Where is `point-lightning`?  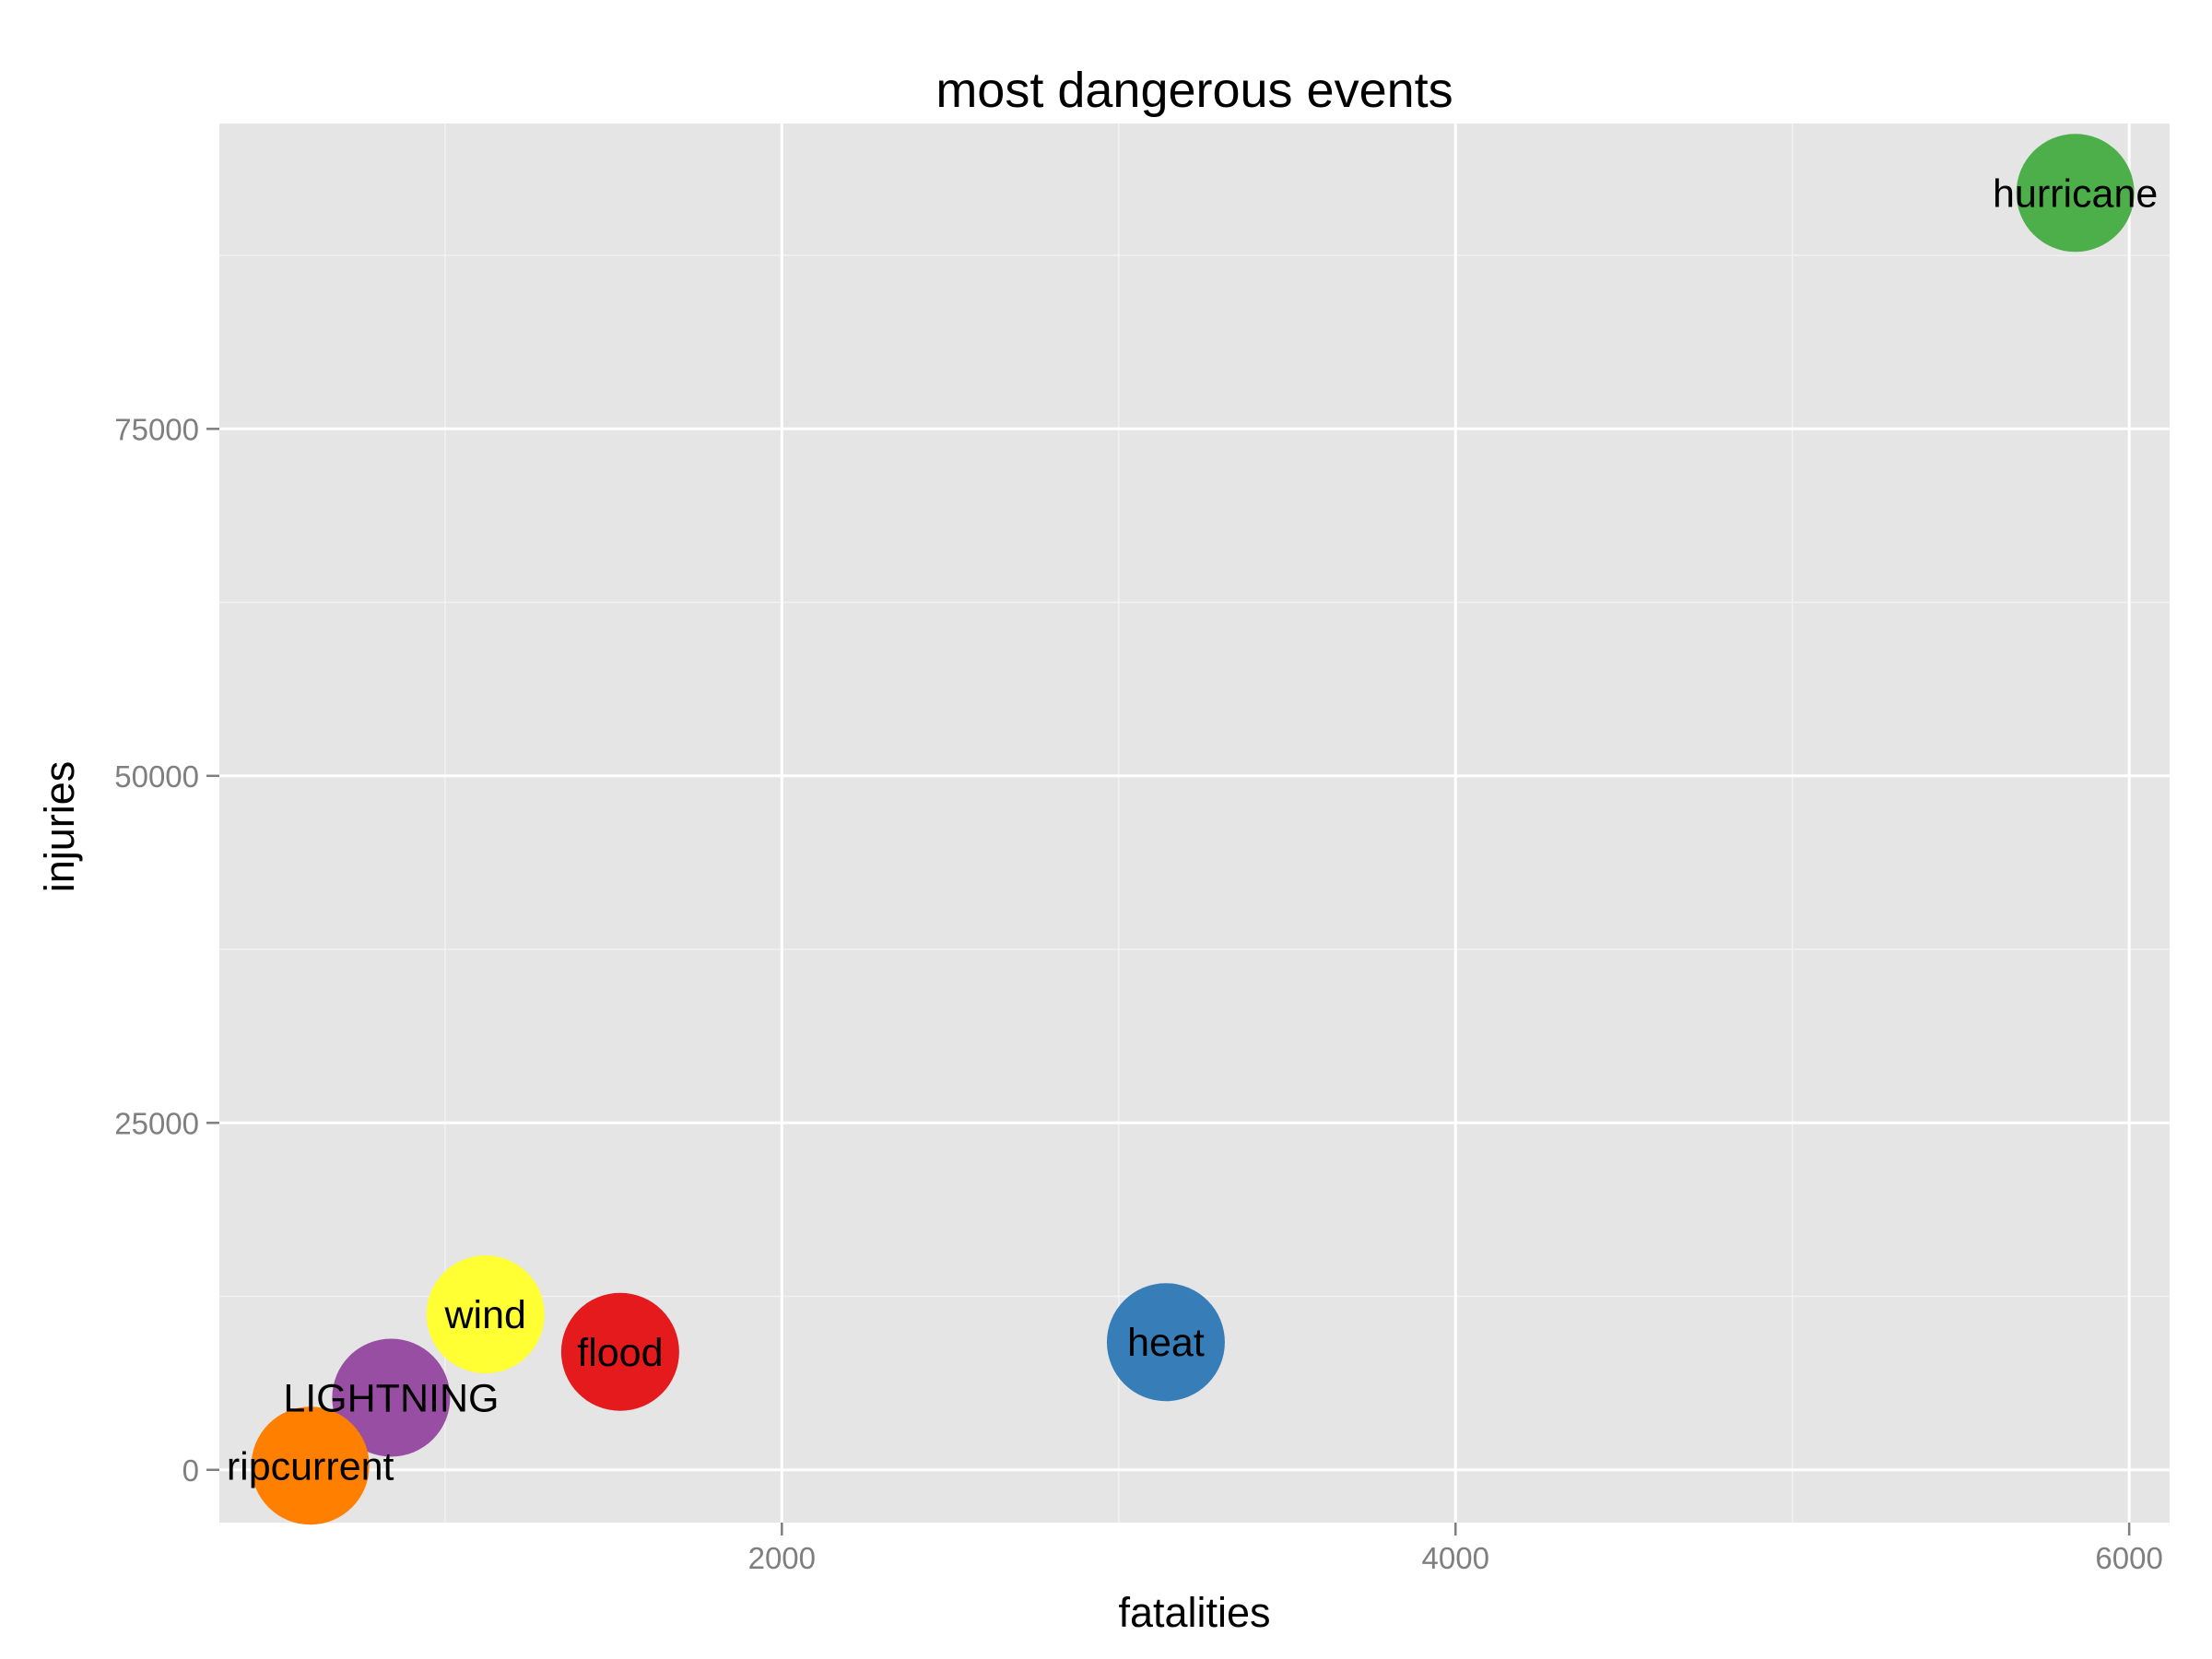 point-lightning is located at coordinates (391, 1397).